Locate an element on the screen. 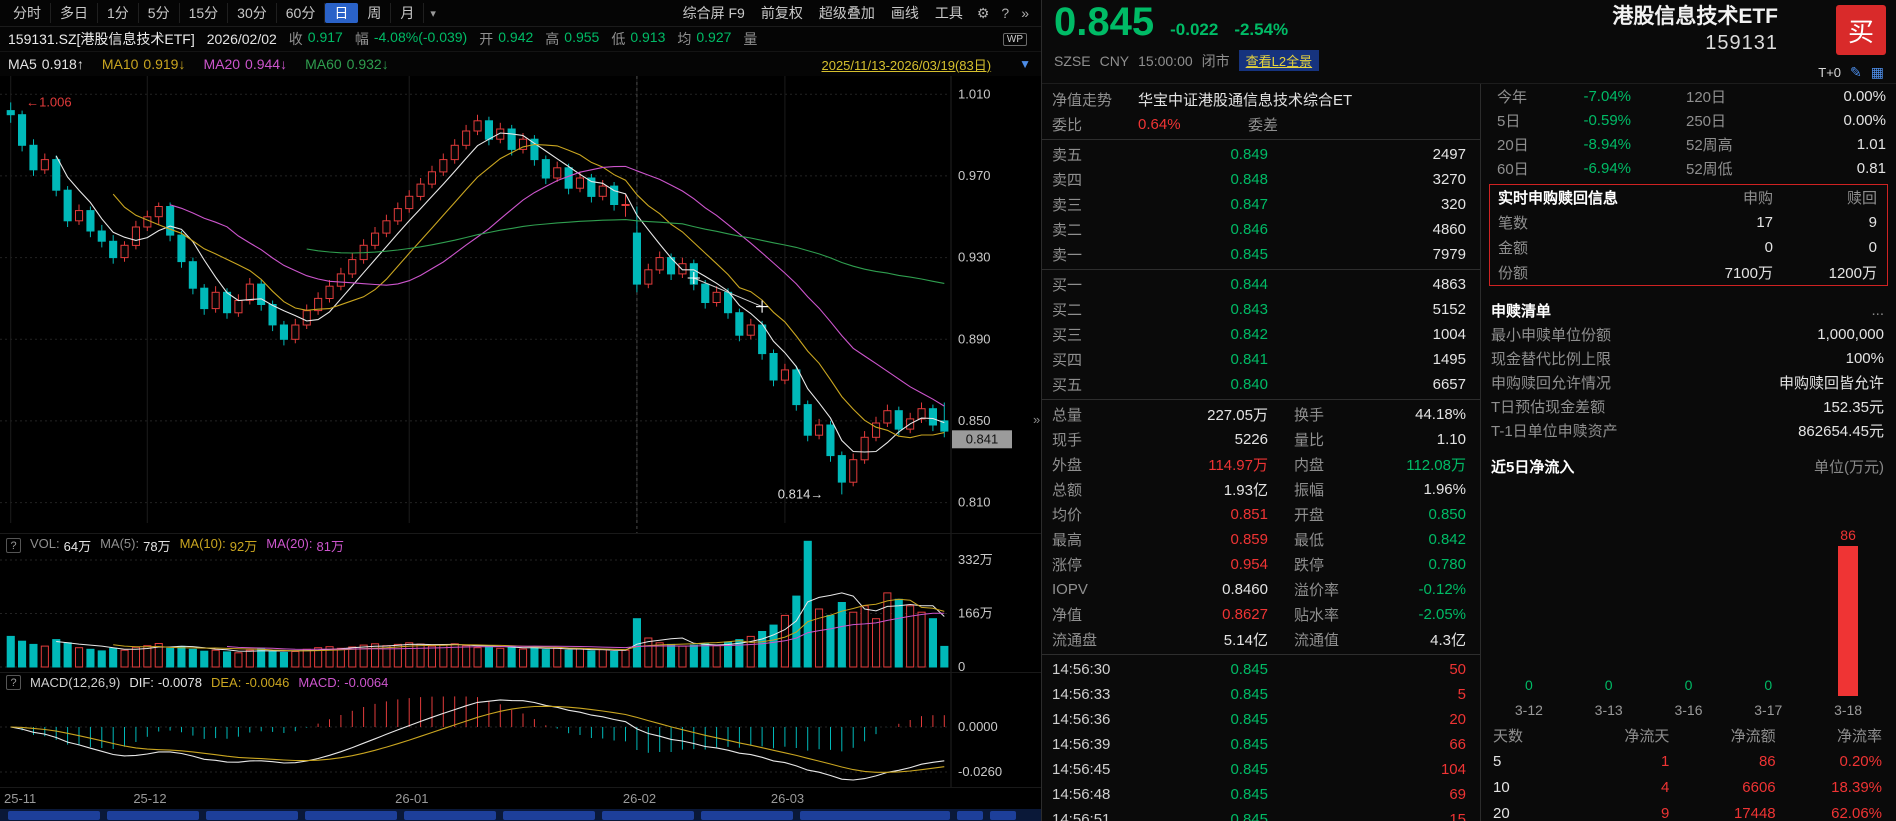 This screenshot has width=1896, height=821. edit-icon: ✎ is located at coordinates (1856, 72).